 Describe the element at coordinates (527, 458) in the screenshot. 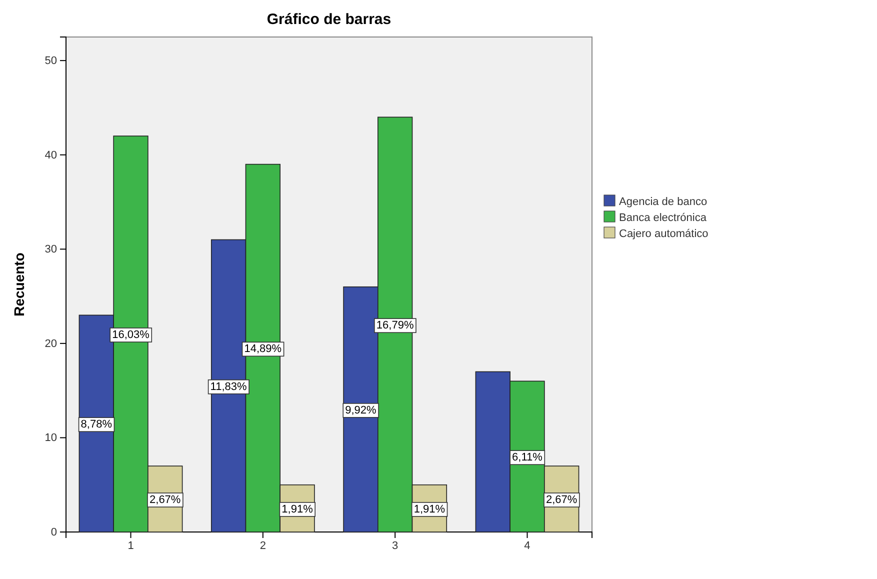

I see `annotation: 6,11%` at that location.